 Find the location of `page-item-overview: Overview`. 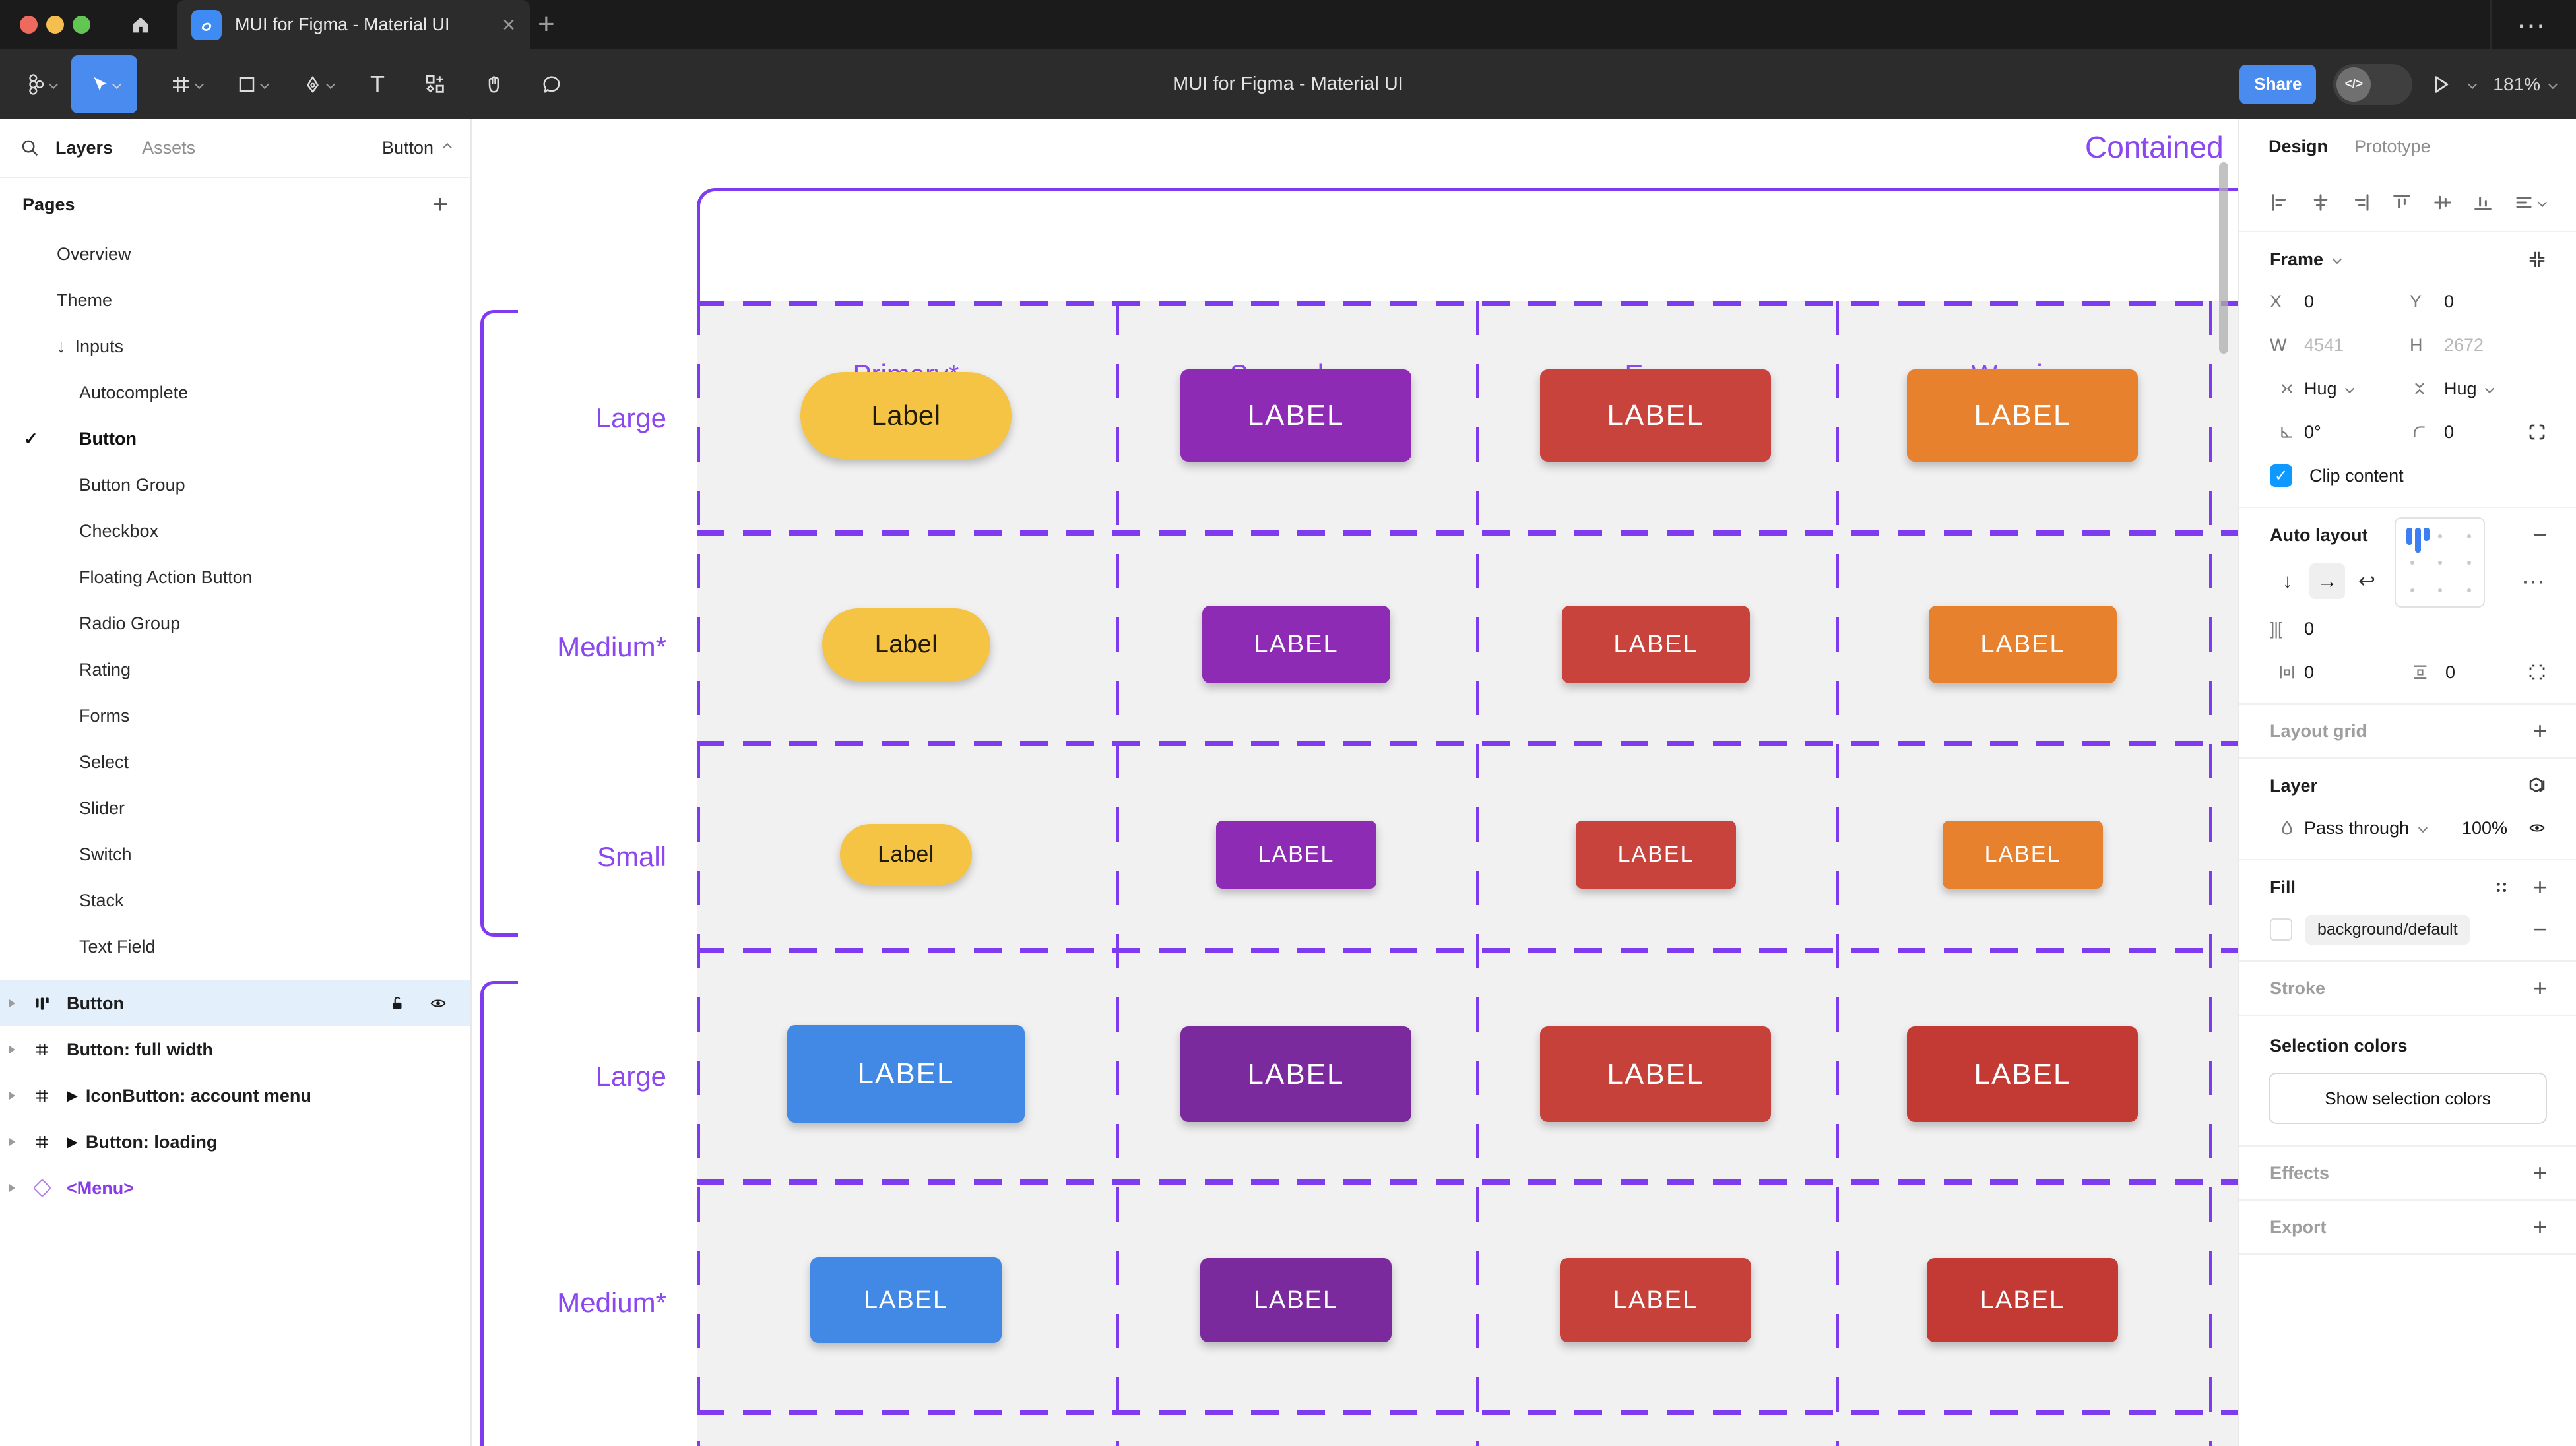

page-item-overview: Overview is located at coordinates (235, 254).